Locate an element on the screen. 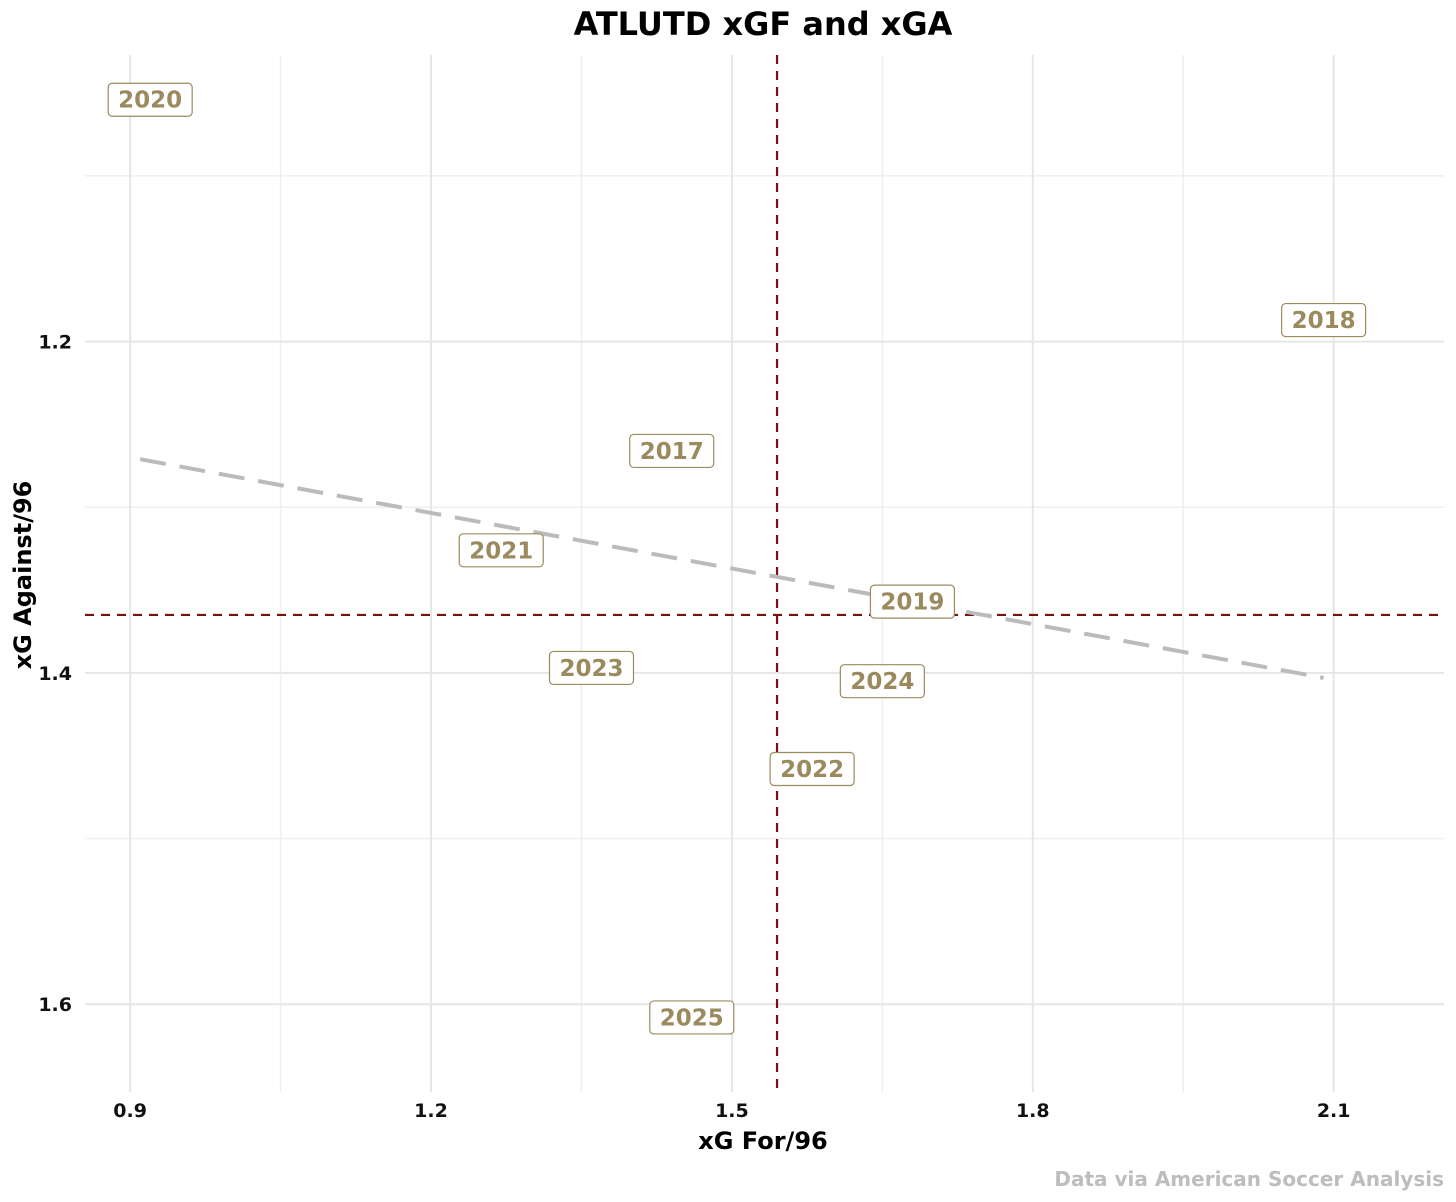  season-label-2018: 2018 is located at coordinates (1324, 320).